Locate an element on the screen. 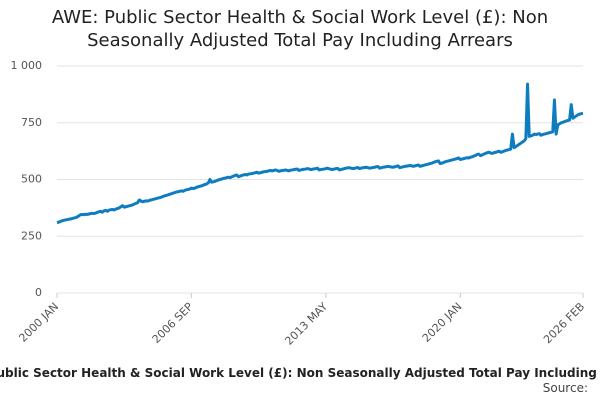 Image resolution: width=600 pixels, height=400 pixels. x-tick-label: 2006 SEP is located at coordinates (173, 323).